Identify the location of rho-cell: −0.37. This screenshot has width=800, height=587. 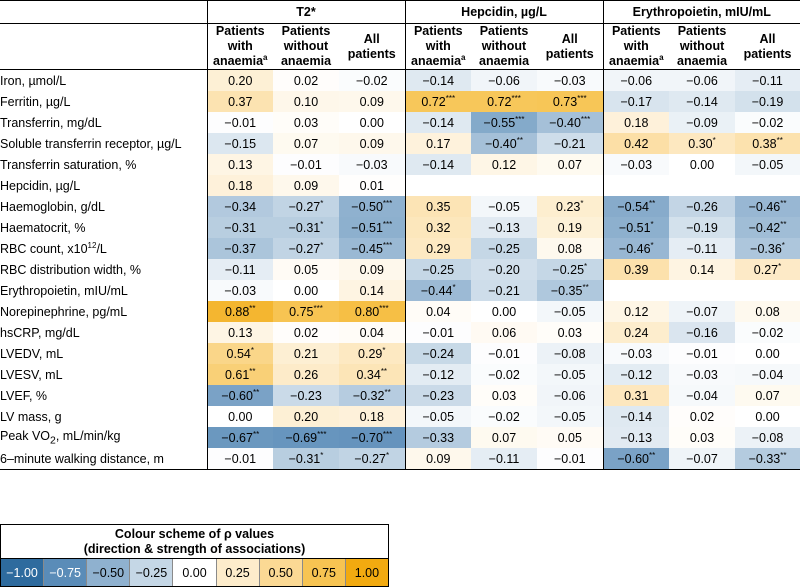
(239, 248).